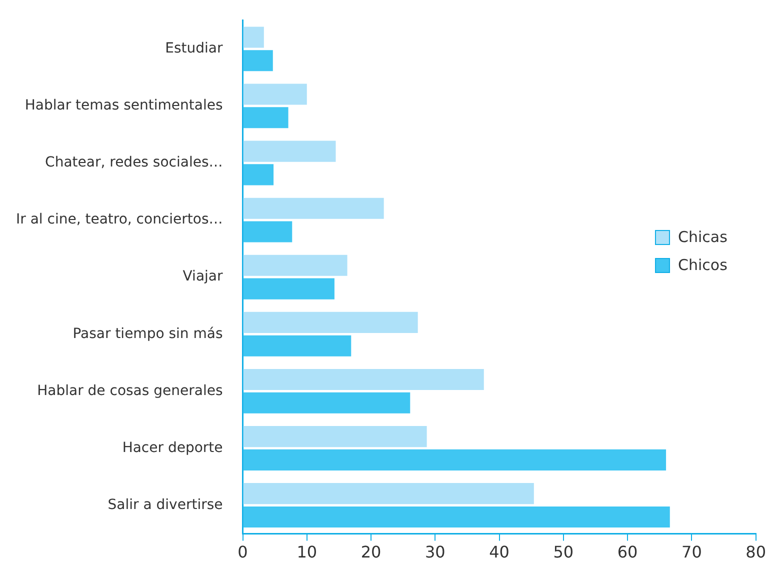 The height and width of the screenshot is (570, 769). Describe the element at coordinates (147, 334) in the screenshot. I see `y-tick-label: Pasar tiempo sin más` at that location.